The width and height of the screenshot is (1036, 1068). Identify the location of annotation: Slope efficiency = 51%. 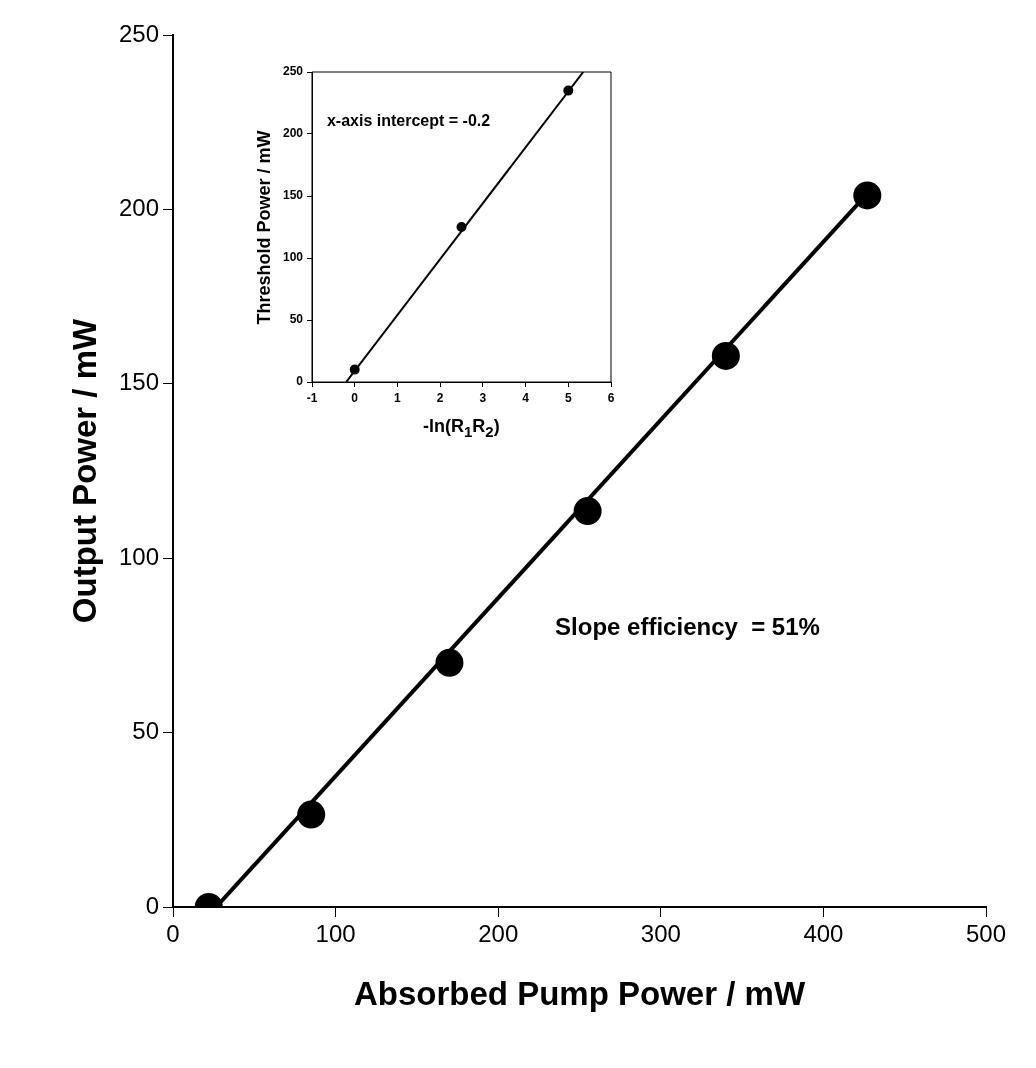
(687, 626).